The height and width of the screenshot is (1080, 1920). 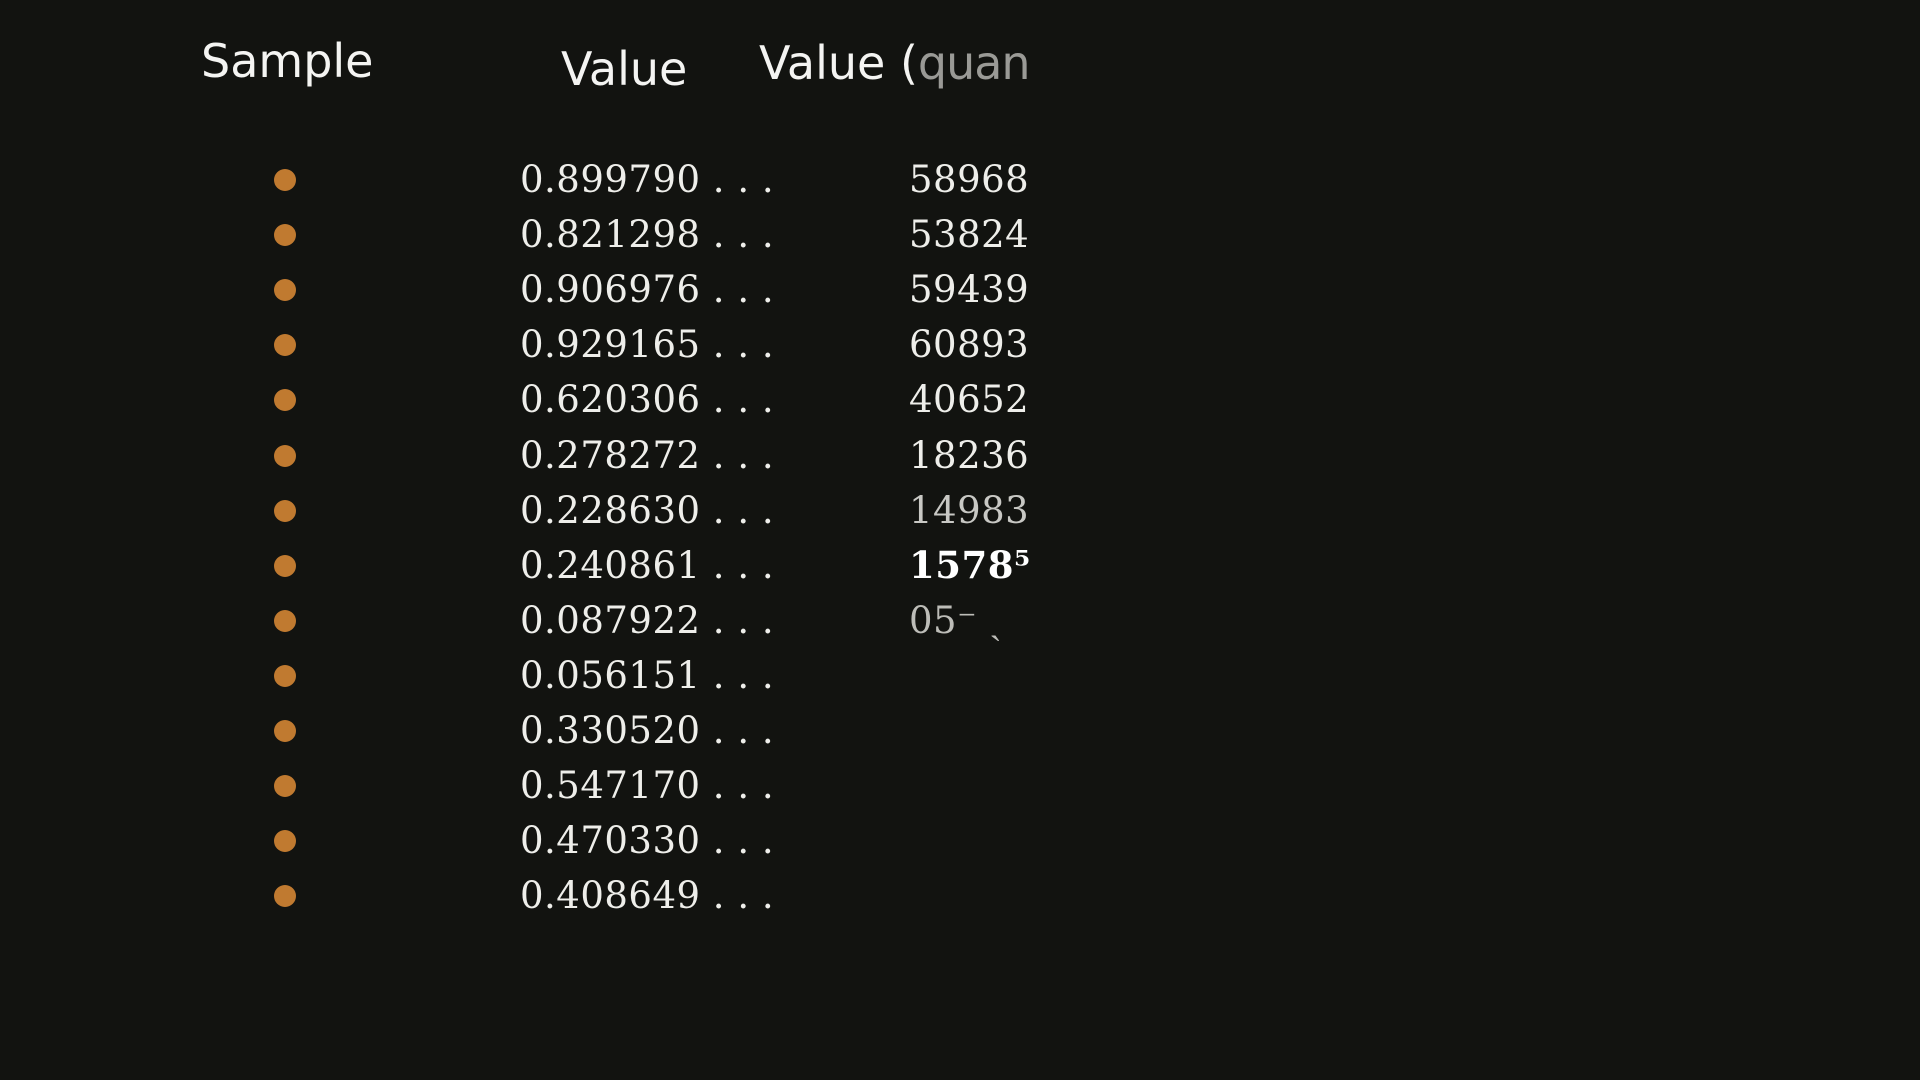 What do you see at coordinates (647, 565) in the screenshot?
I see `sample-value: 0.240861 . . .` at bounding box center [647, 565].